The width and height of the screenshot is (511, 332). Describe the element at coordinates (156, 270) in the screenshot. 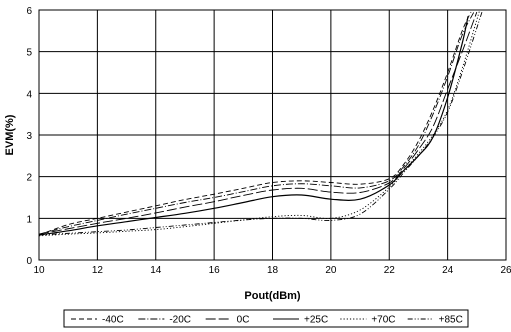

I see `x-tick-label: 14` at that location.